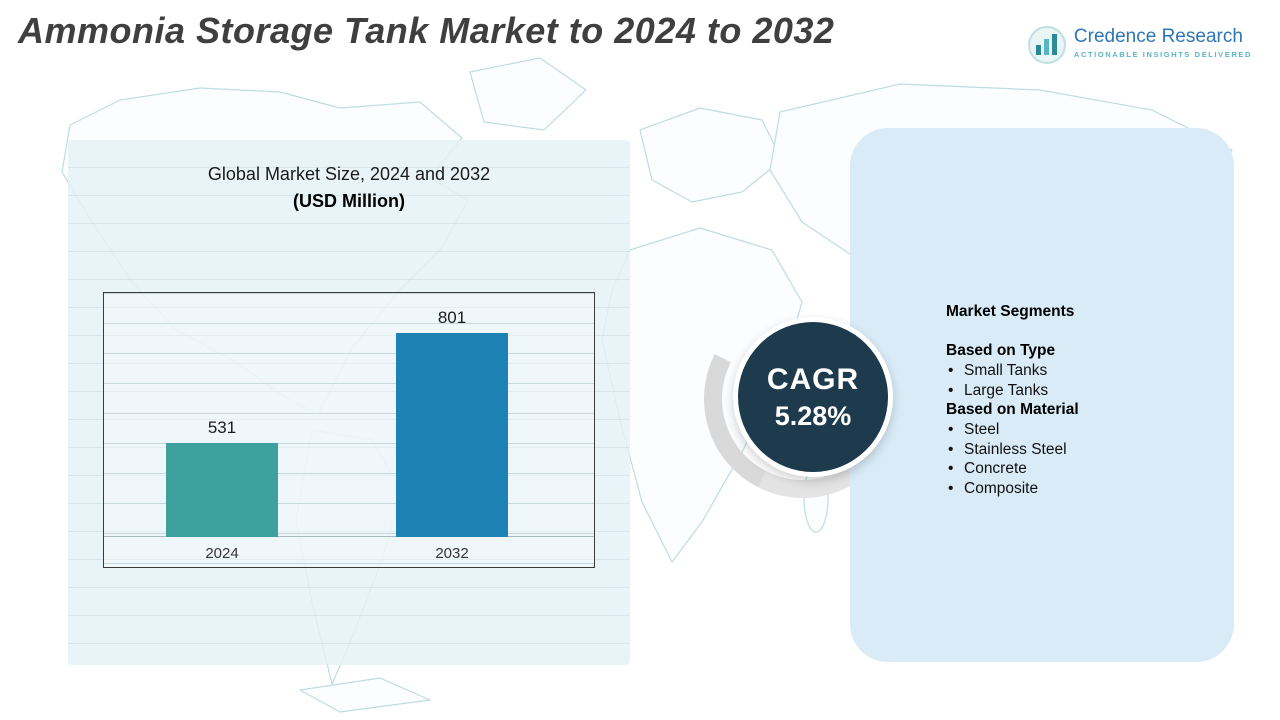  Describe the element at coordinates (1162, 54) in the screenshot. I see `logo-tagline: Actionable Insights Delivered` at that location.